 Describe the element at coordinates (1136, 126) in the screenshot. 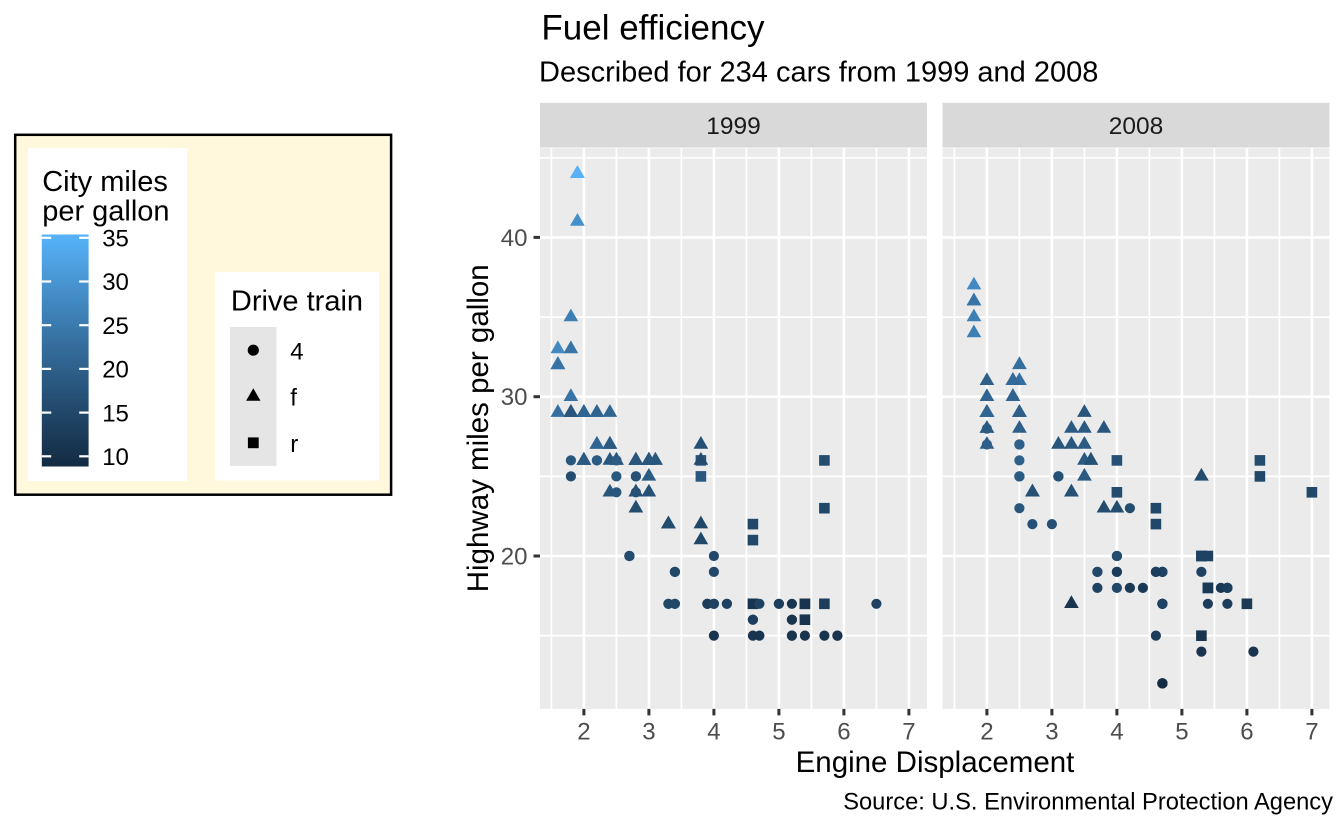

I see `svg-text: 2008` at that location.